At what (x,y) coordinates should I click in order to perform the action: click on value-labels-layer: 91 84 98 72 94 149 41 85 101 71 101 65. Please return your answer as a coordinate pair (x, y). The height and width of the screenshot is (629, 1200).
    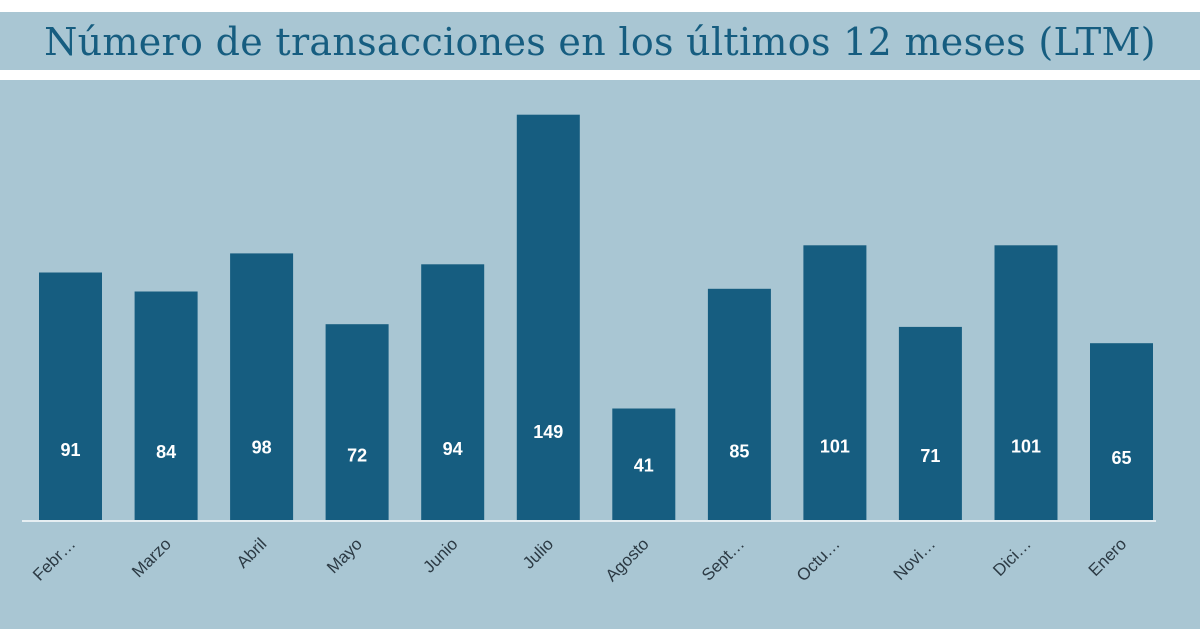
    Looking at the image, I should click on (595, 449).